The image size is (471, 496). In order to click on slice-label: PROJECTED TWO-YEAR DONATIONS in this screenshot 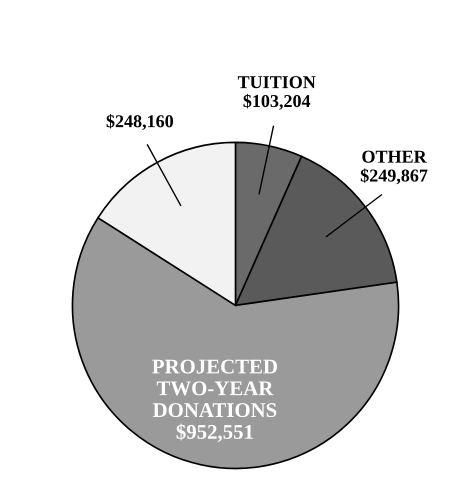, I will do `click(214, 389)`.